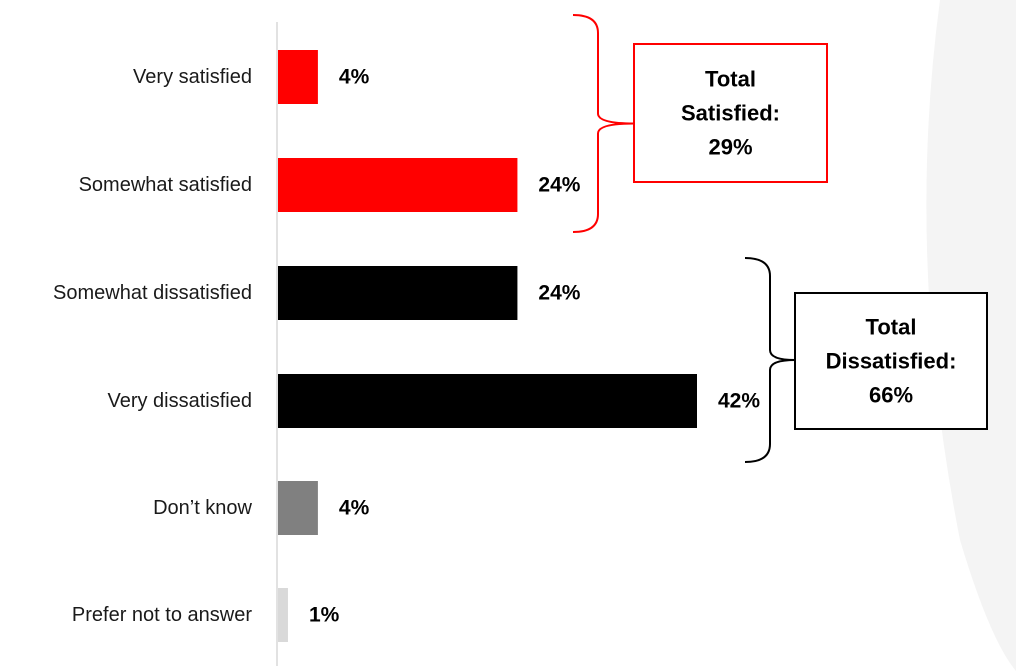 This screenshot has width=1016, height=671. I want to click on category-label: Prefer not to answer, so click(162, 615).